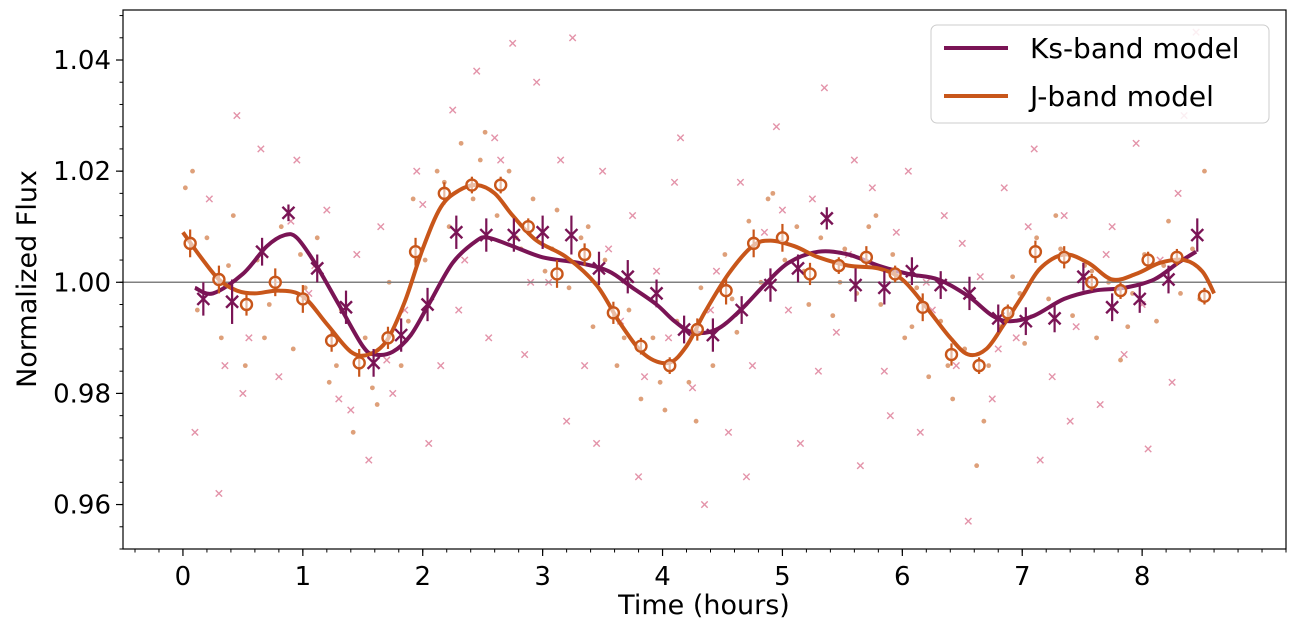 The width and height of the screenshot is (1294, 637). What do you see at coordinates (1100, 74) in the screenshot?
I see `legend-box` at bounding box center [1100, 74].